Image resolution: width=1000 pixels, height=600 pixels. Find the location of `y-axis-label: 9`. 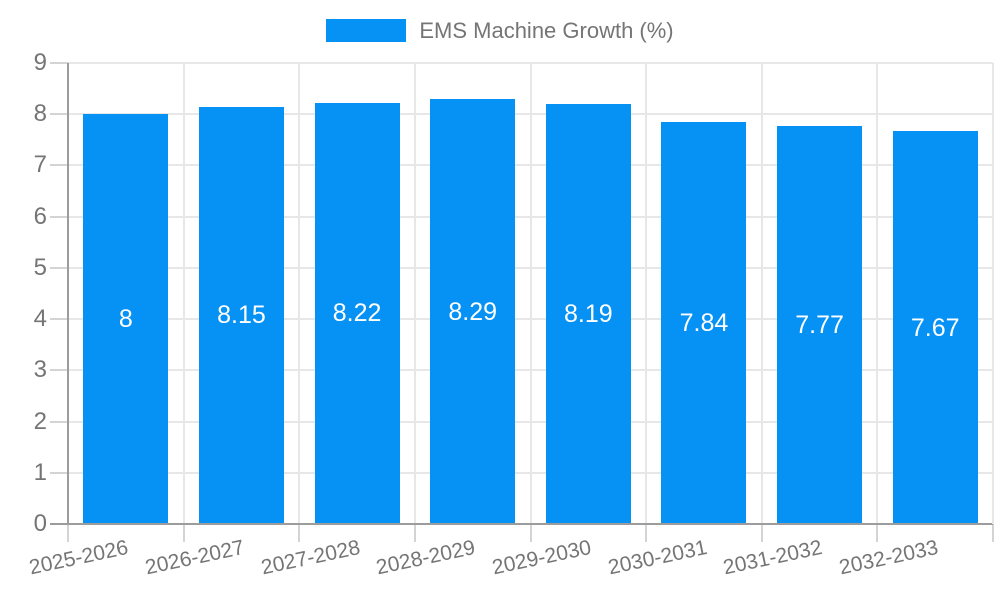

y-axis-label: 9 is located at coordinates (40, 62).